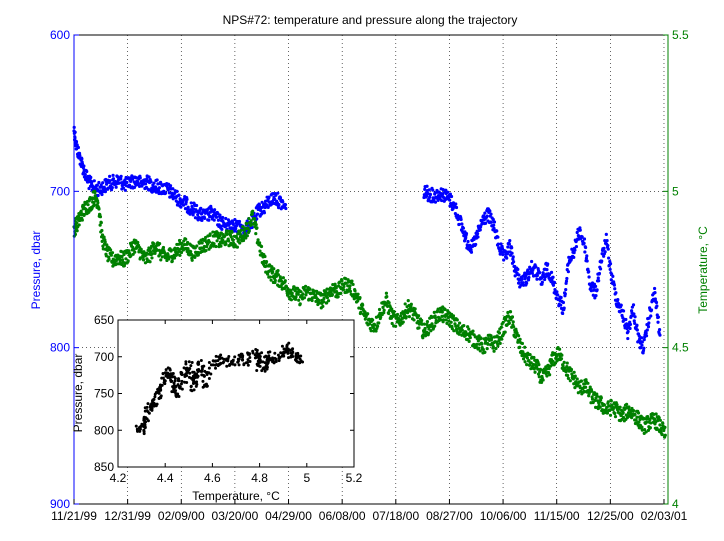 Image resolution: width=724 pixels, height=541 pixels. What do you see at coordinates (127, 516) in the screenshot?
I see `x-tick-label: 12/31/99` at bounding box center [127, 516].